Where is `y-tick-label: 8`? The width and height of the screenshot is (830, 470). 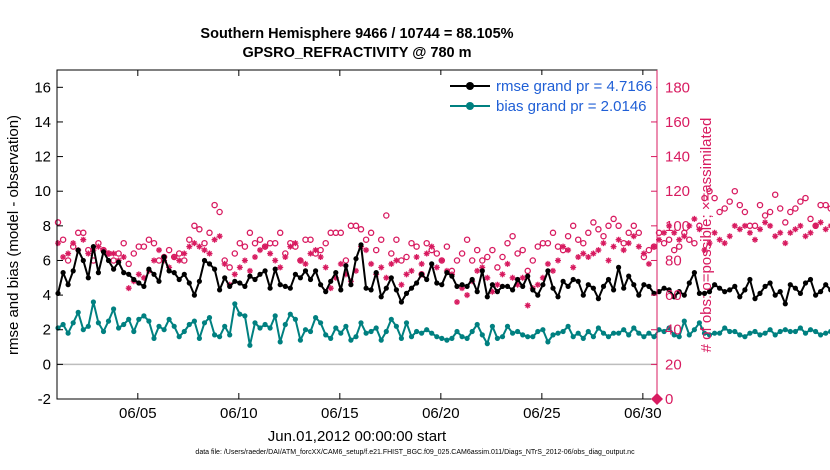 y-tick-label: 8 is located at coordinates (47, 226).